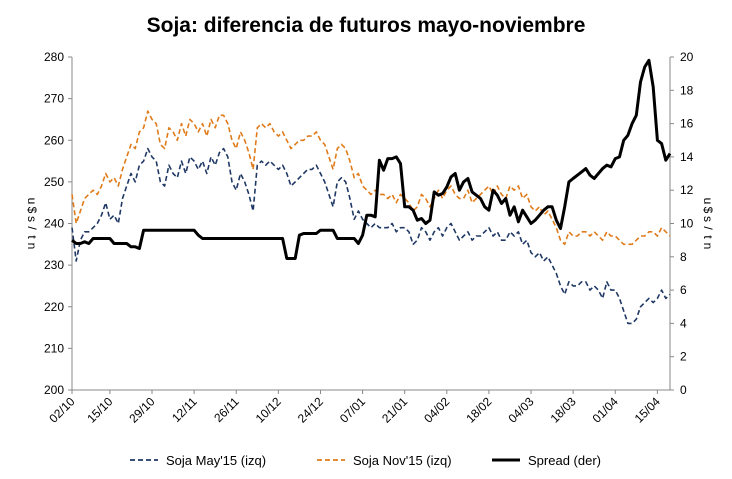 This screenshot has height=479, width=732. What do you see at coordinates (226, 409) in the screenshot?
I see `x-tick-label: 26/11` at bounding box center [226, 409].